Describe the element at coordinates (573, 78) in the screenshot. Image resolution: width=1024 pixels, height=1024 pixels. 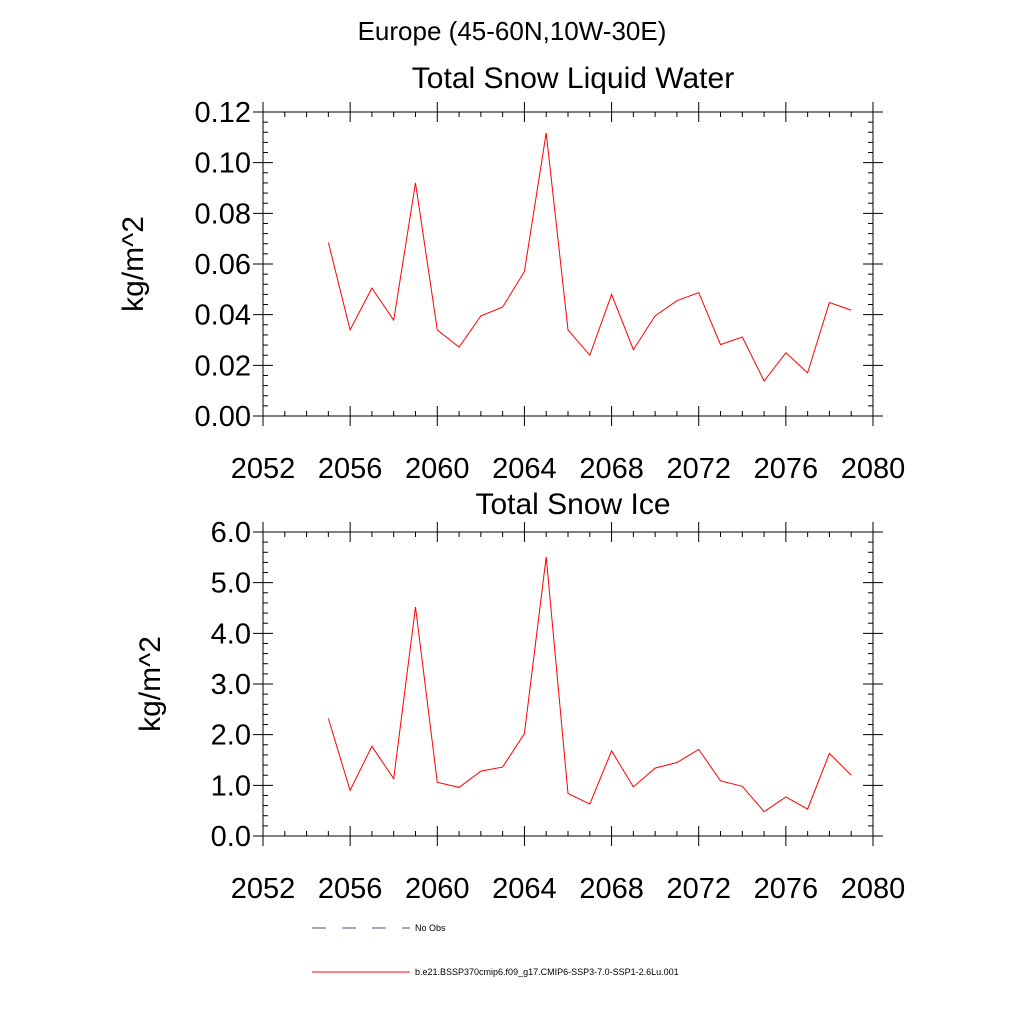
I see `chart-title: Total Snow Liquid Water` at that location.